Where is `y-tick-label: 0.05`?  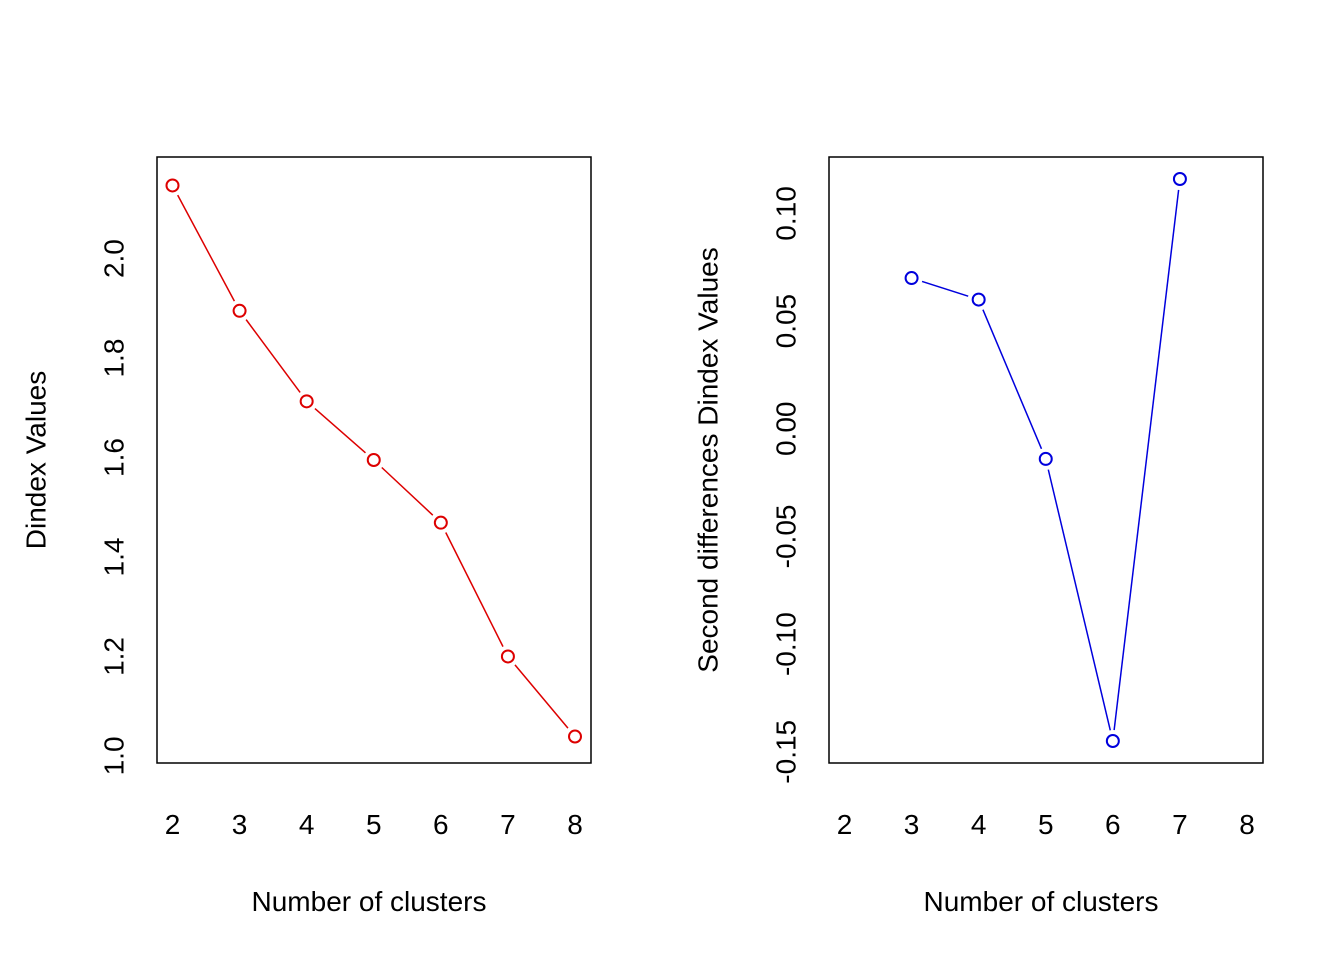
y-tick-label: 0.05 is located at coordinates (786, 321).